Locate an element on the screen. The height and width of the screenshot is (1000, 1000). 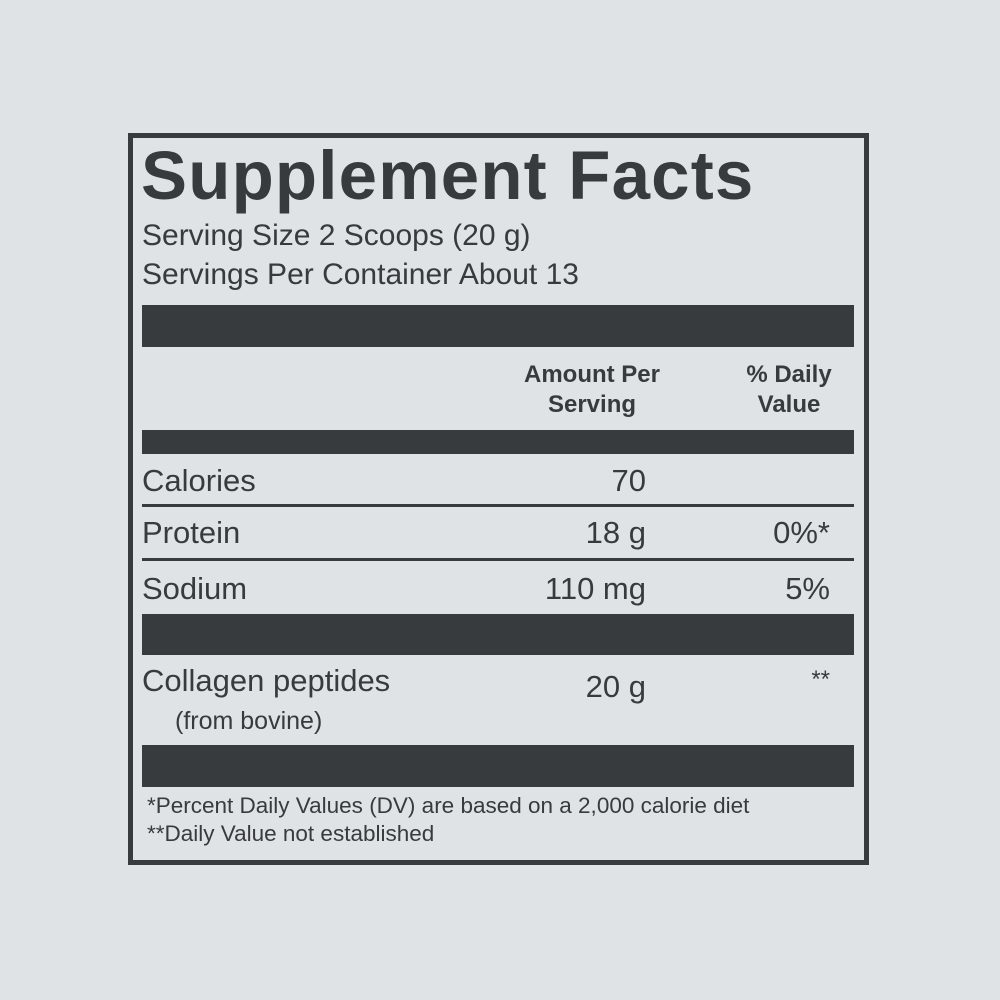
row-dv-protein: 0%* is located at coordinates (801, 532).